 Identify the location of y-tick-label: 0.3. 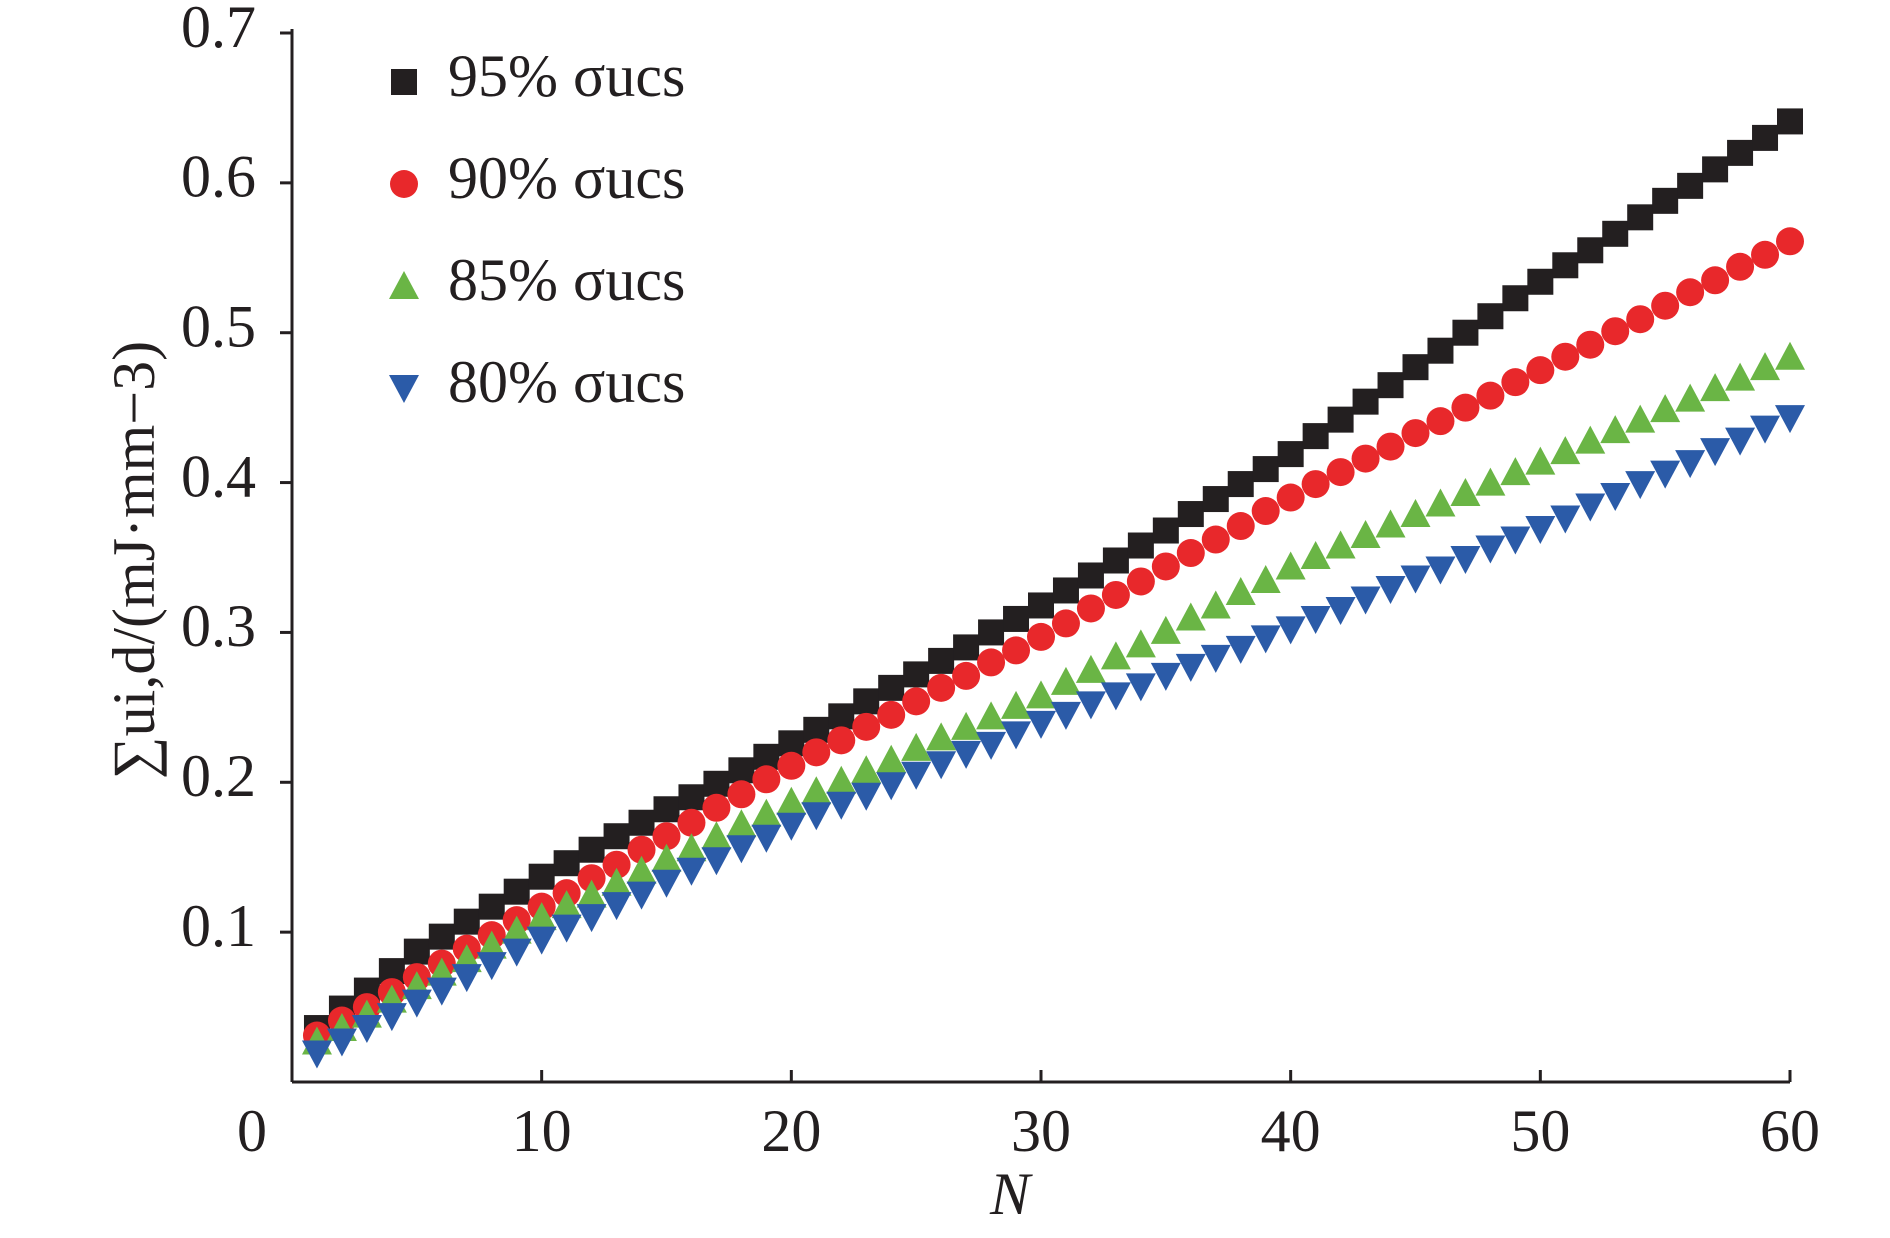
(218, 626).